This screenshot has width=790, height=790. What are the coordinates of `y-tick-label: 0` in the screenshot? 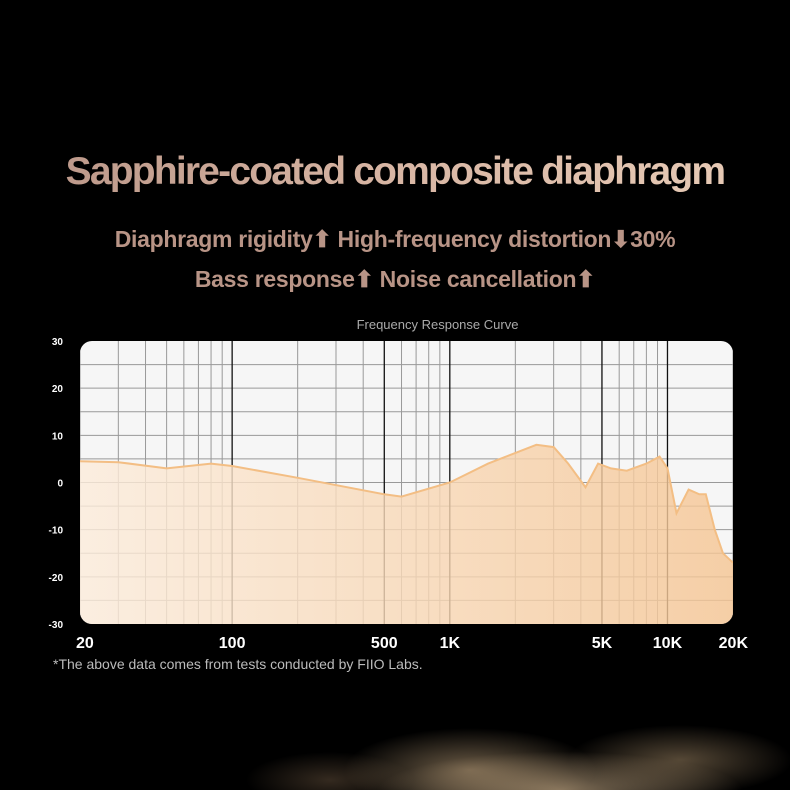 It's located at (60, 484).